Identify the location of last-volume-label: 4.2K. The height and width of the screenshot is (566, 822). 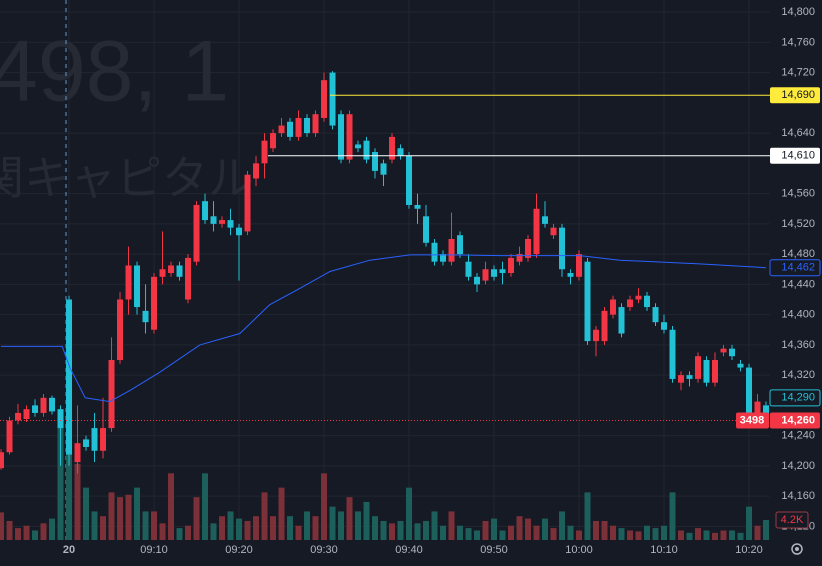
(792, 520).